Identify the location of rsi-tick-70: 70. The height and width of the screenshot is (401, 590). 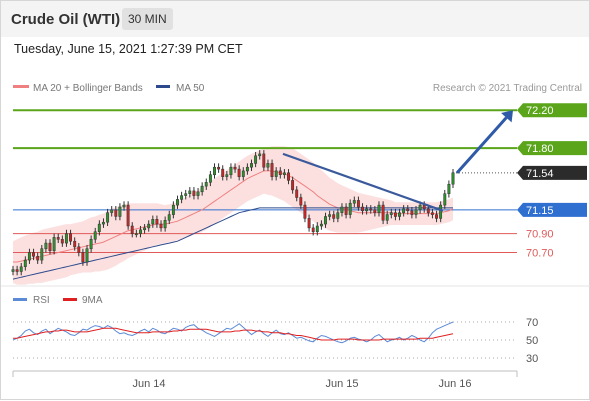
(532, 323).